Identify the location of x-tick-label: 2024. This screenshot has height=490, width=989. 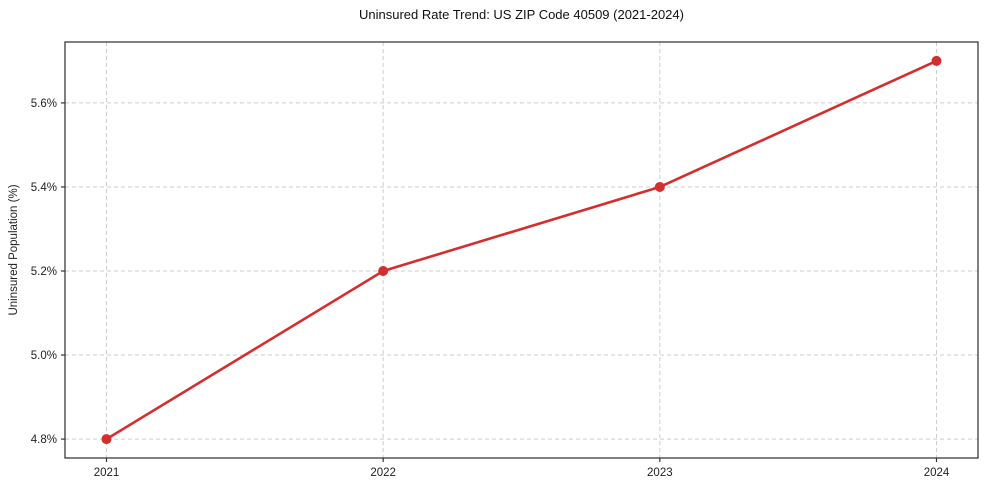
(937, 473).